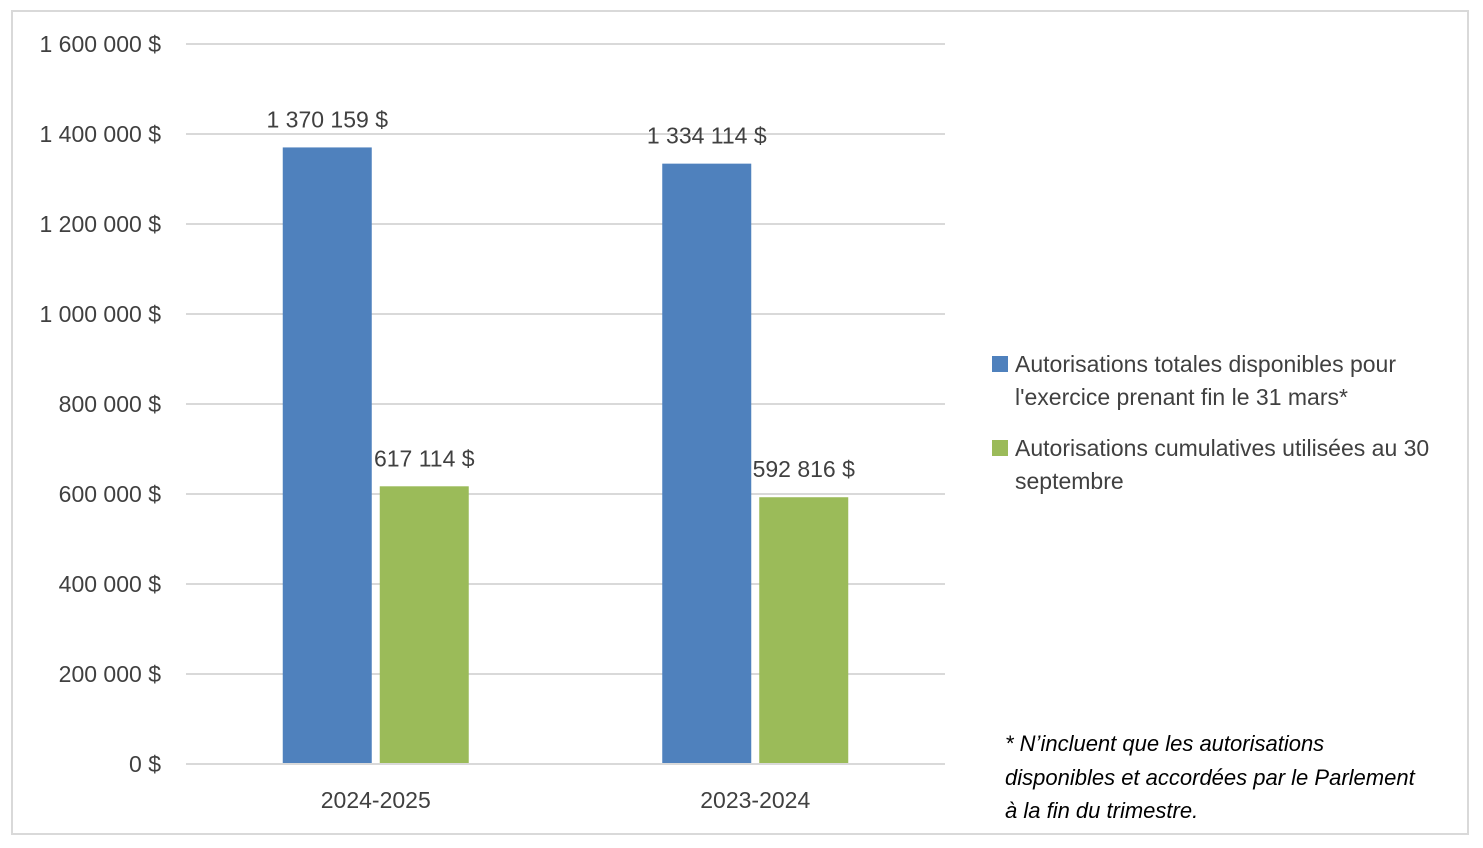 The width and height of the screenshot is (1483, 848). Describe the element at coordinates (100, 44) in the screenshot. I see `y-tick-label: 1 600 000 $` at that location.